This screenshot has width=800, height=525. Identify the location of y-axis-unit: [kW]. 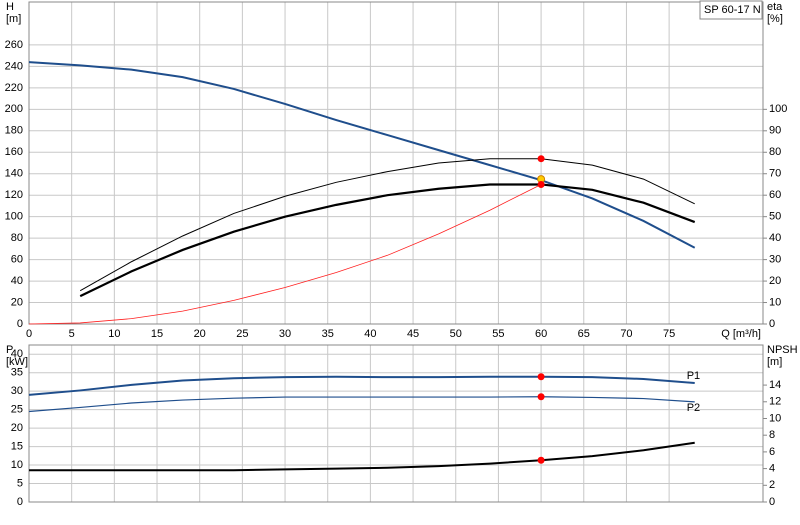
(17, 362).